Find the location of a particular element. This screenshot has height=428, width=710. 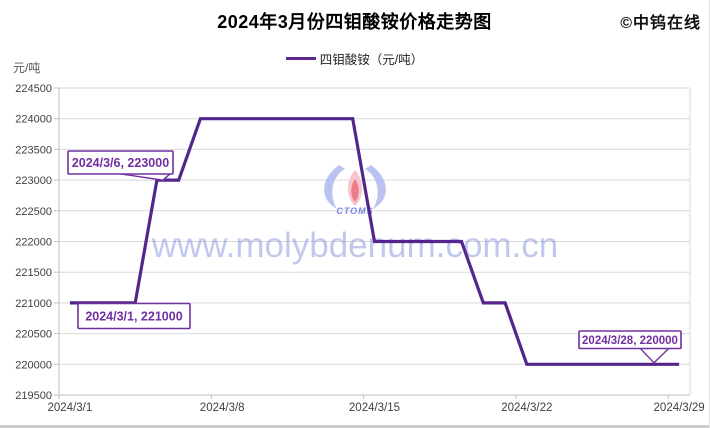

y-axis-tick-label: 220500 is located at coordinates (33, 335).